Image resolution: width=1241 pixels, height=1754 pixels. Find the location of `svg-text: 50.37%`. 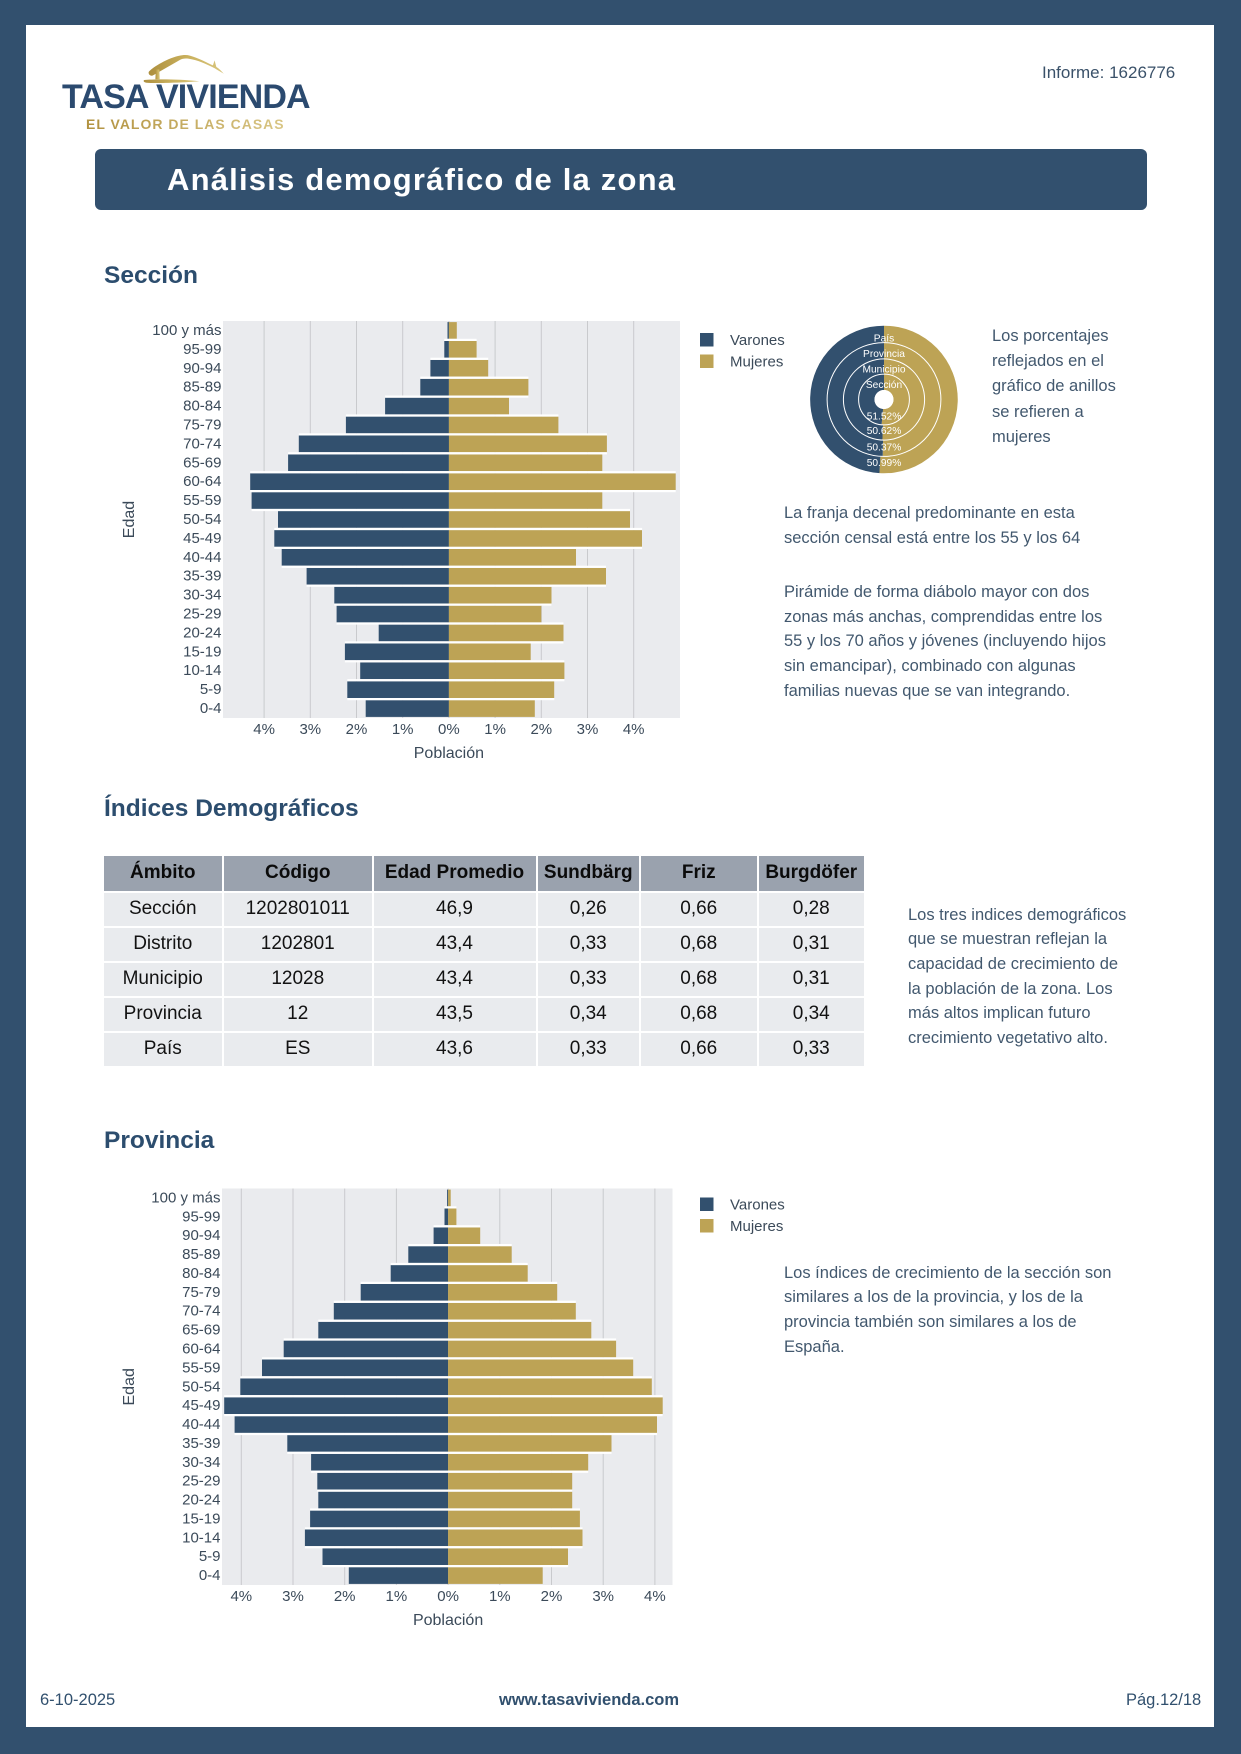

svg-text: 50.37% is located at coordinates (884, 448).